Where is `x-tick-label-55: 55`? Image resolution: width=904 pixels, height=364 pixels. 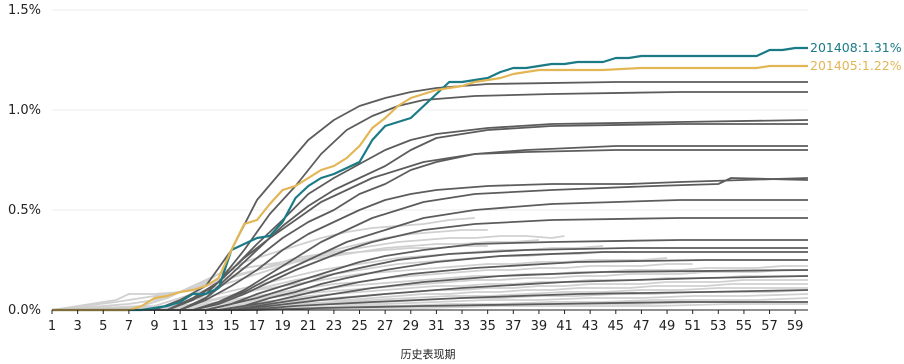
x-tick-label-55: 55 is located at coordinates (744, 326).